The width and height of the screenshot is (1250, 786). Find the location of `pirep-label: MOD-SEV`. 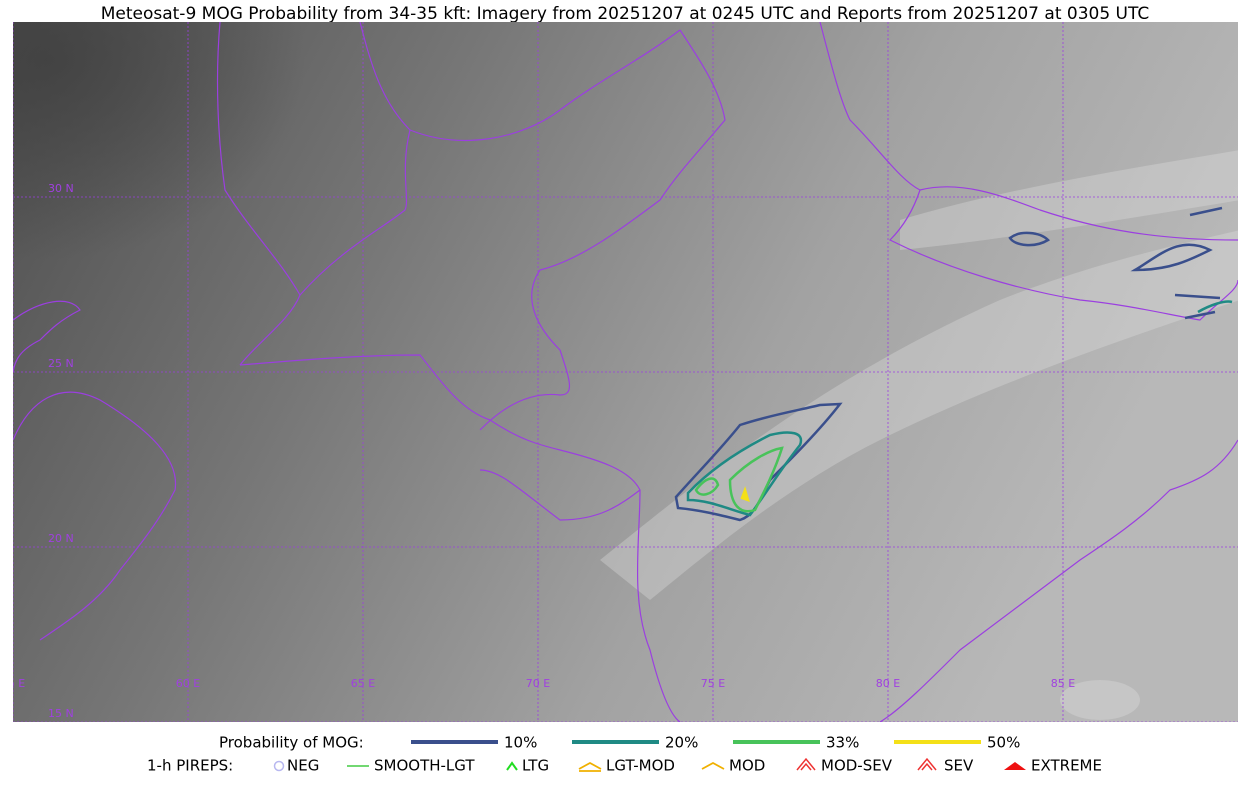

pirep-label: MOD-SEV is located at coordinates (857, 766).